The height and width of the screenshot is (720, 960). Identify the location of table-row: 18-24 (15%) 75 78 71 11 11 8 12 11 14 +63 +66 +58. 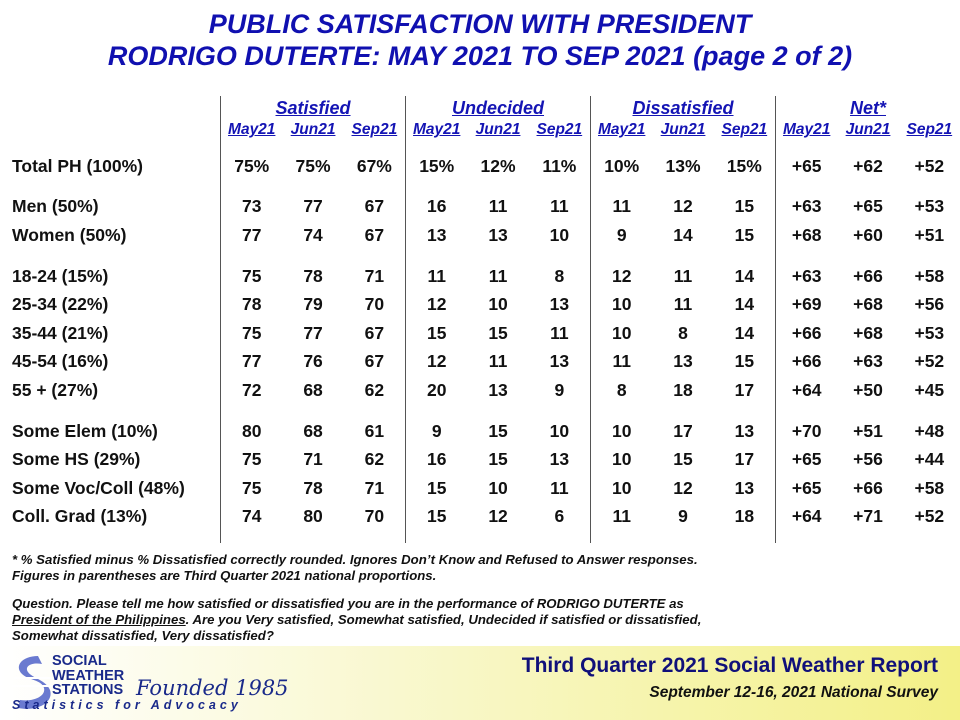
(484, 276).